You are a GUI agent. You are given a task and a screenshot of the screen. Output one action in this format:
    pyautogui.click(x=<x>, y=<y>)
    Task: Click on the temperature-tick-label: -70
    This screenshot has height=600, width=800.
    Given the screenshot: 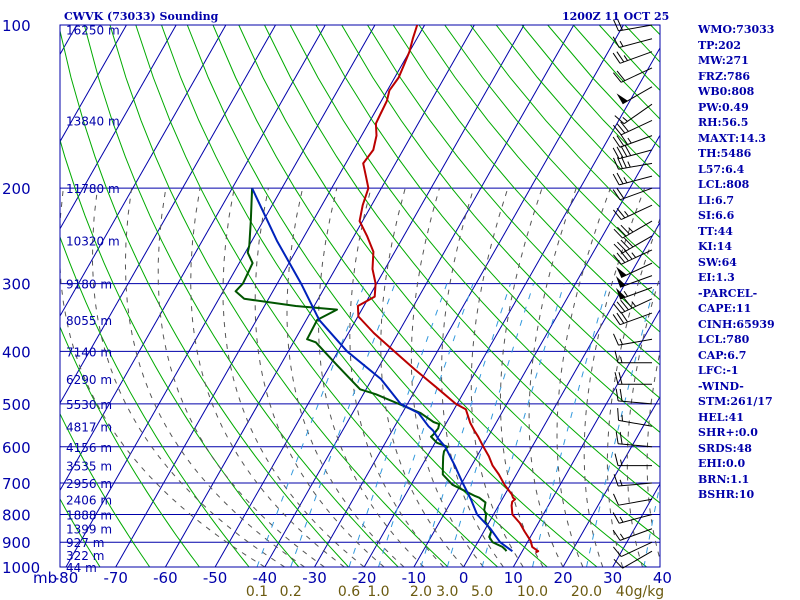 What is the action you would take?
    pyautogui.click(x=115, y=578)
    